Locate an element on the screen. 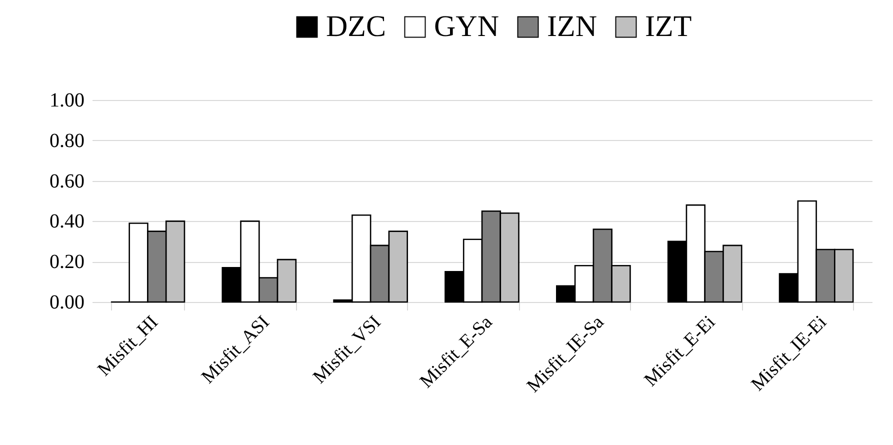  y-tick-label: 0.80 is located at coordinates (67, 141).